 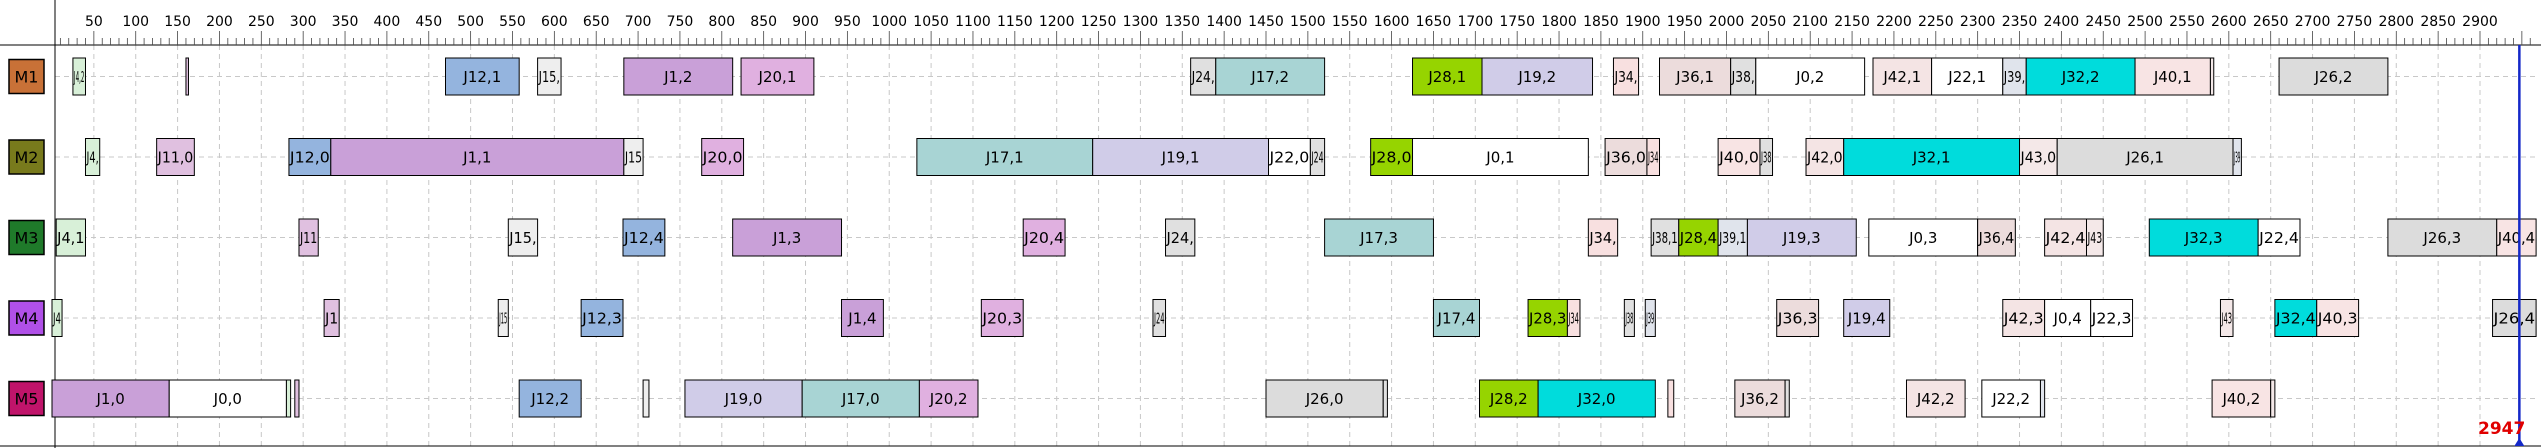 I want to click on task-label: J32,3, so click(x=2203, y=238).